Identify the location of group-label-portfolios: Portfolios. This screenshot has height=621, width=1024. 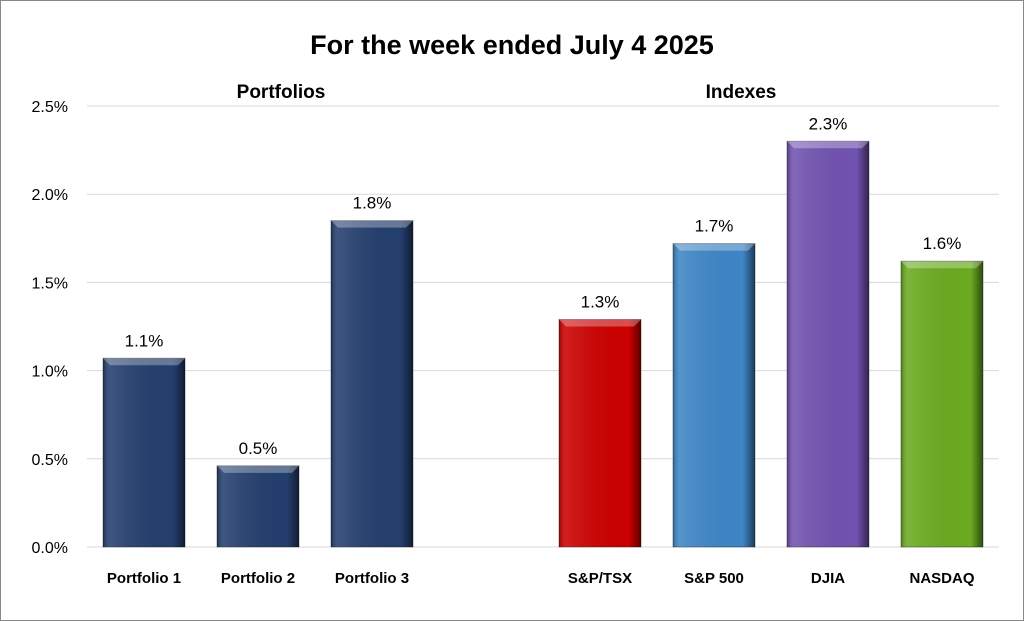
(281, 92).